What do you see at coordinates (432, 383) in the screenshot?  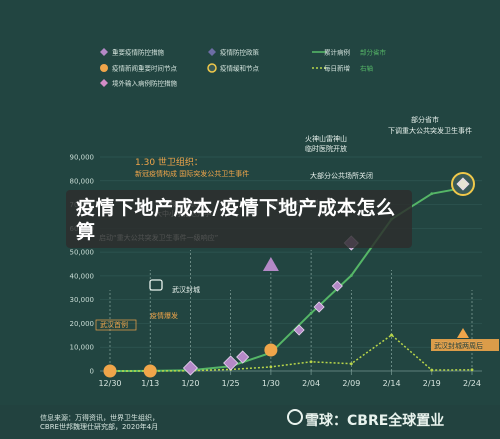 I see `x-tick-label: 2/19` at bounding box center [432, 383].